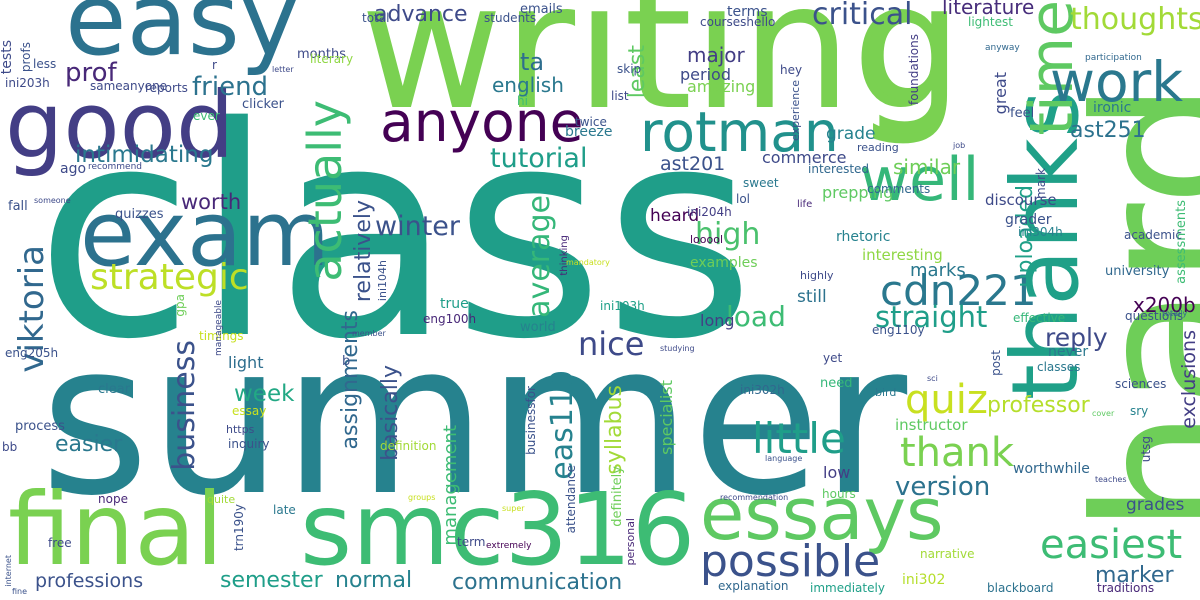 The image size is (1200, 600). Describe the element at coordinates (957, 453) in the screenshot. I see `word-thank: thank` at that location.